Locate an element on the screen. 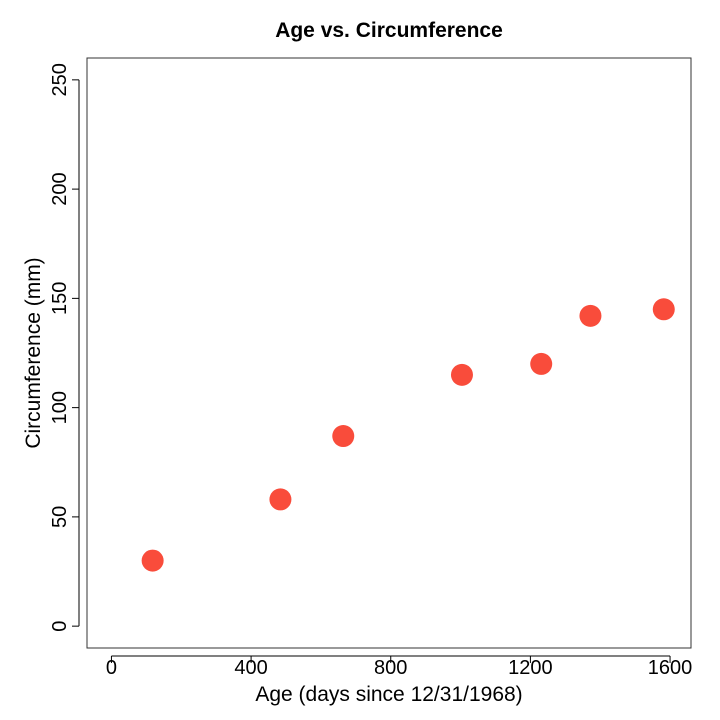 The height and width of the screenshot is (720, 720). y-tick-label: 250 is located at coordinates (60, 79).